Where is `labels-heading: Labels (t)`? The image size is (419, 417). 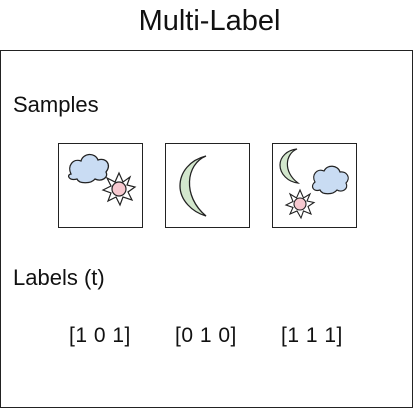 labels-heading: Labels (t) is located at coordinates (59, 277).